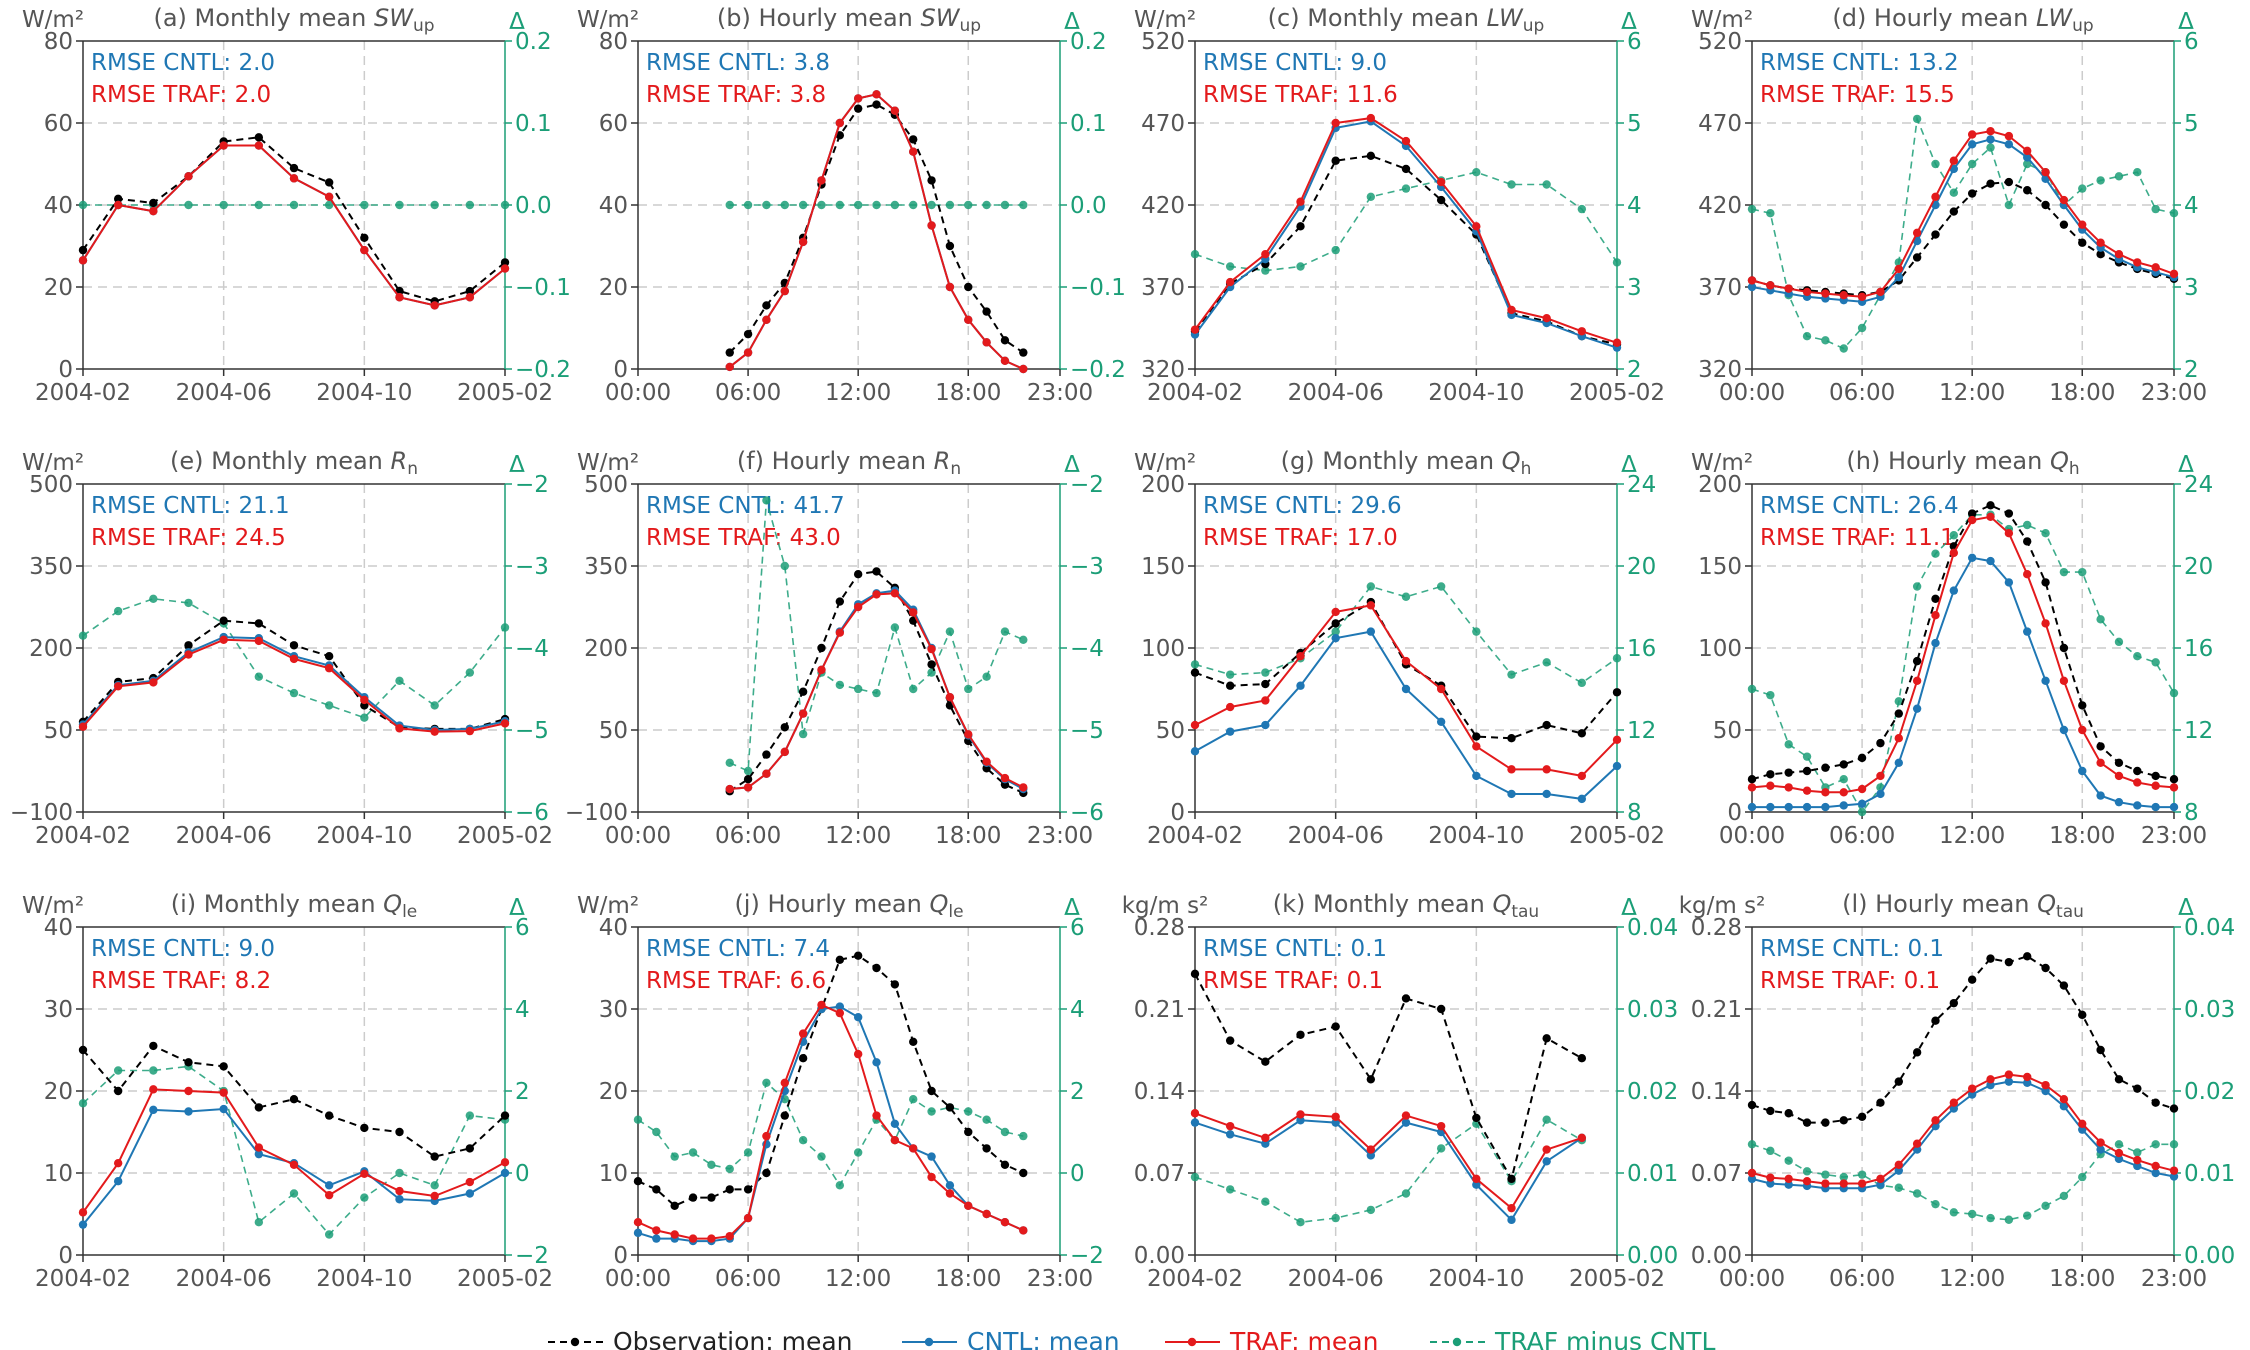 This screenshot has height=1350, width=2250. Describe the element at coordinates (743, 538) in the screenshot. I see `rmse-traf-label: RMSE TRAF: 43.0` at that location.